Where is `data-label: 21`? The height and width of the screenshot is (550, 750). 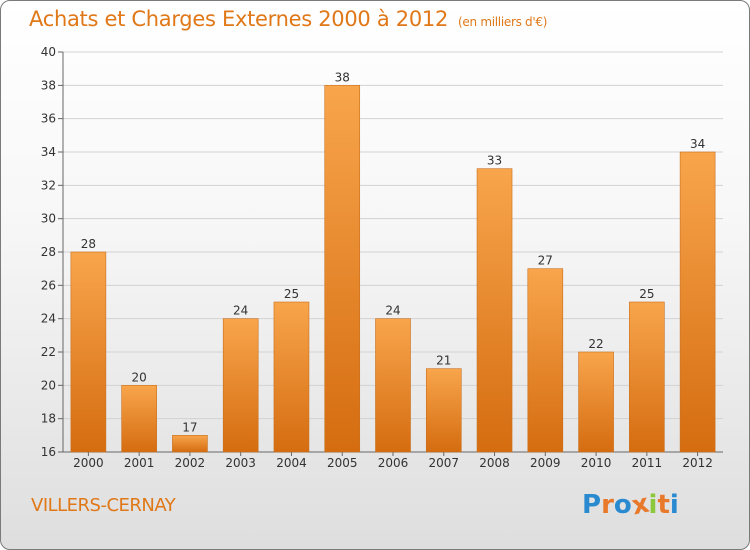
data-label: 21 is located at coordinates (443, 361).